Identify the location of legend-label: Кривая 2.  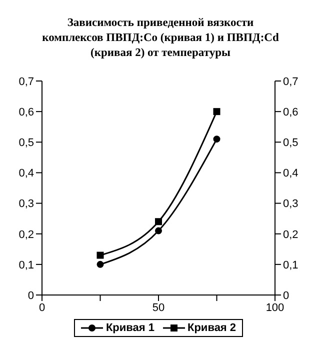
(211, 328).